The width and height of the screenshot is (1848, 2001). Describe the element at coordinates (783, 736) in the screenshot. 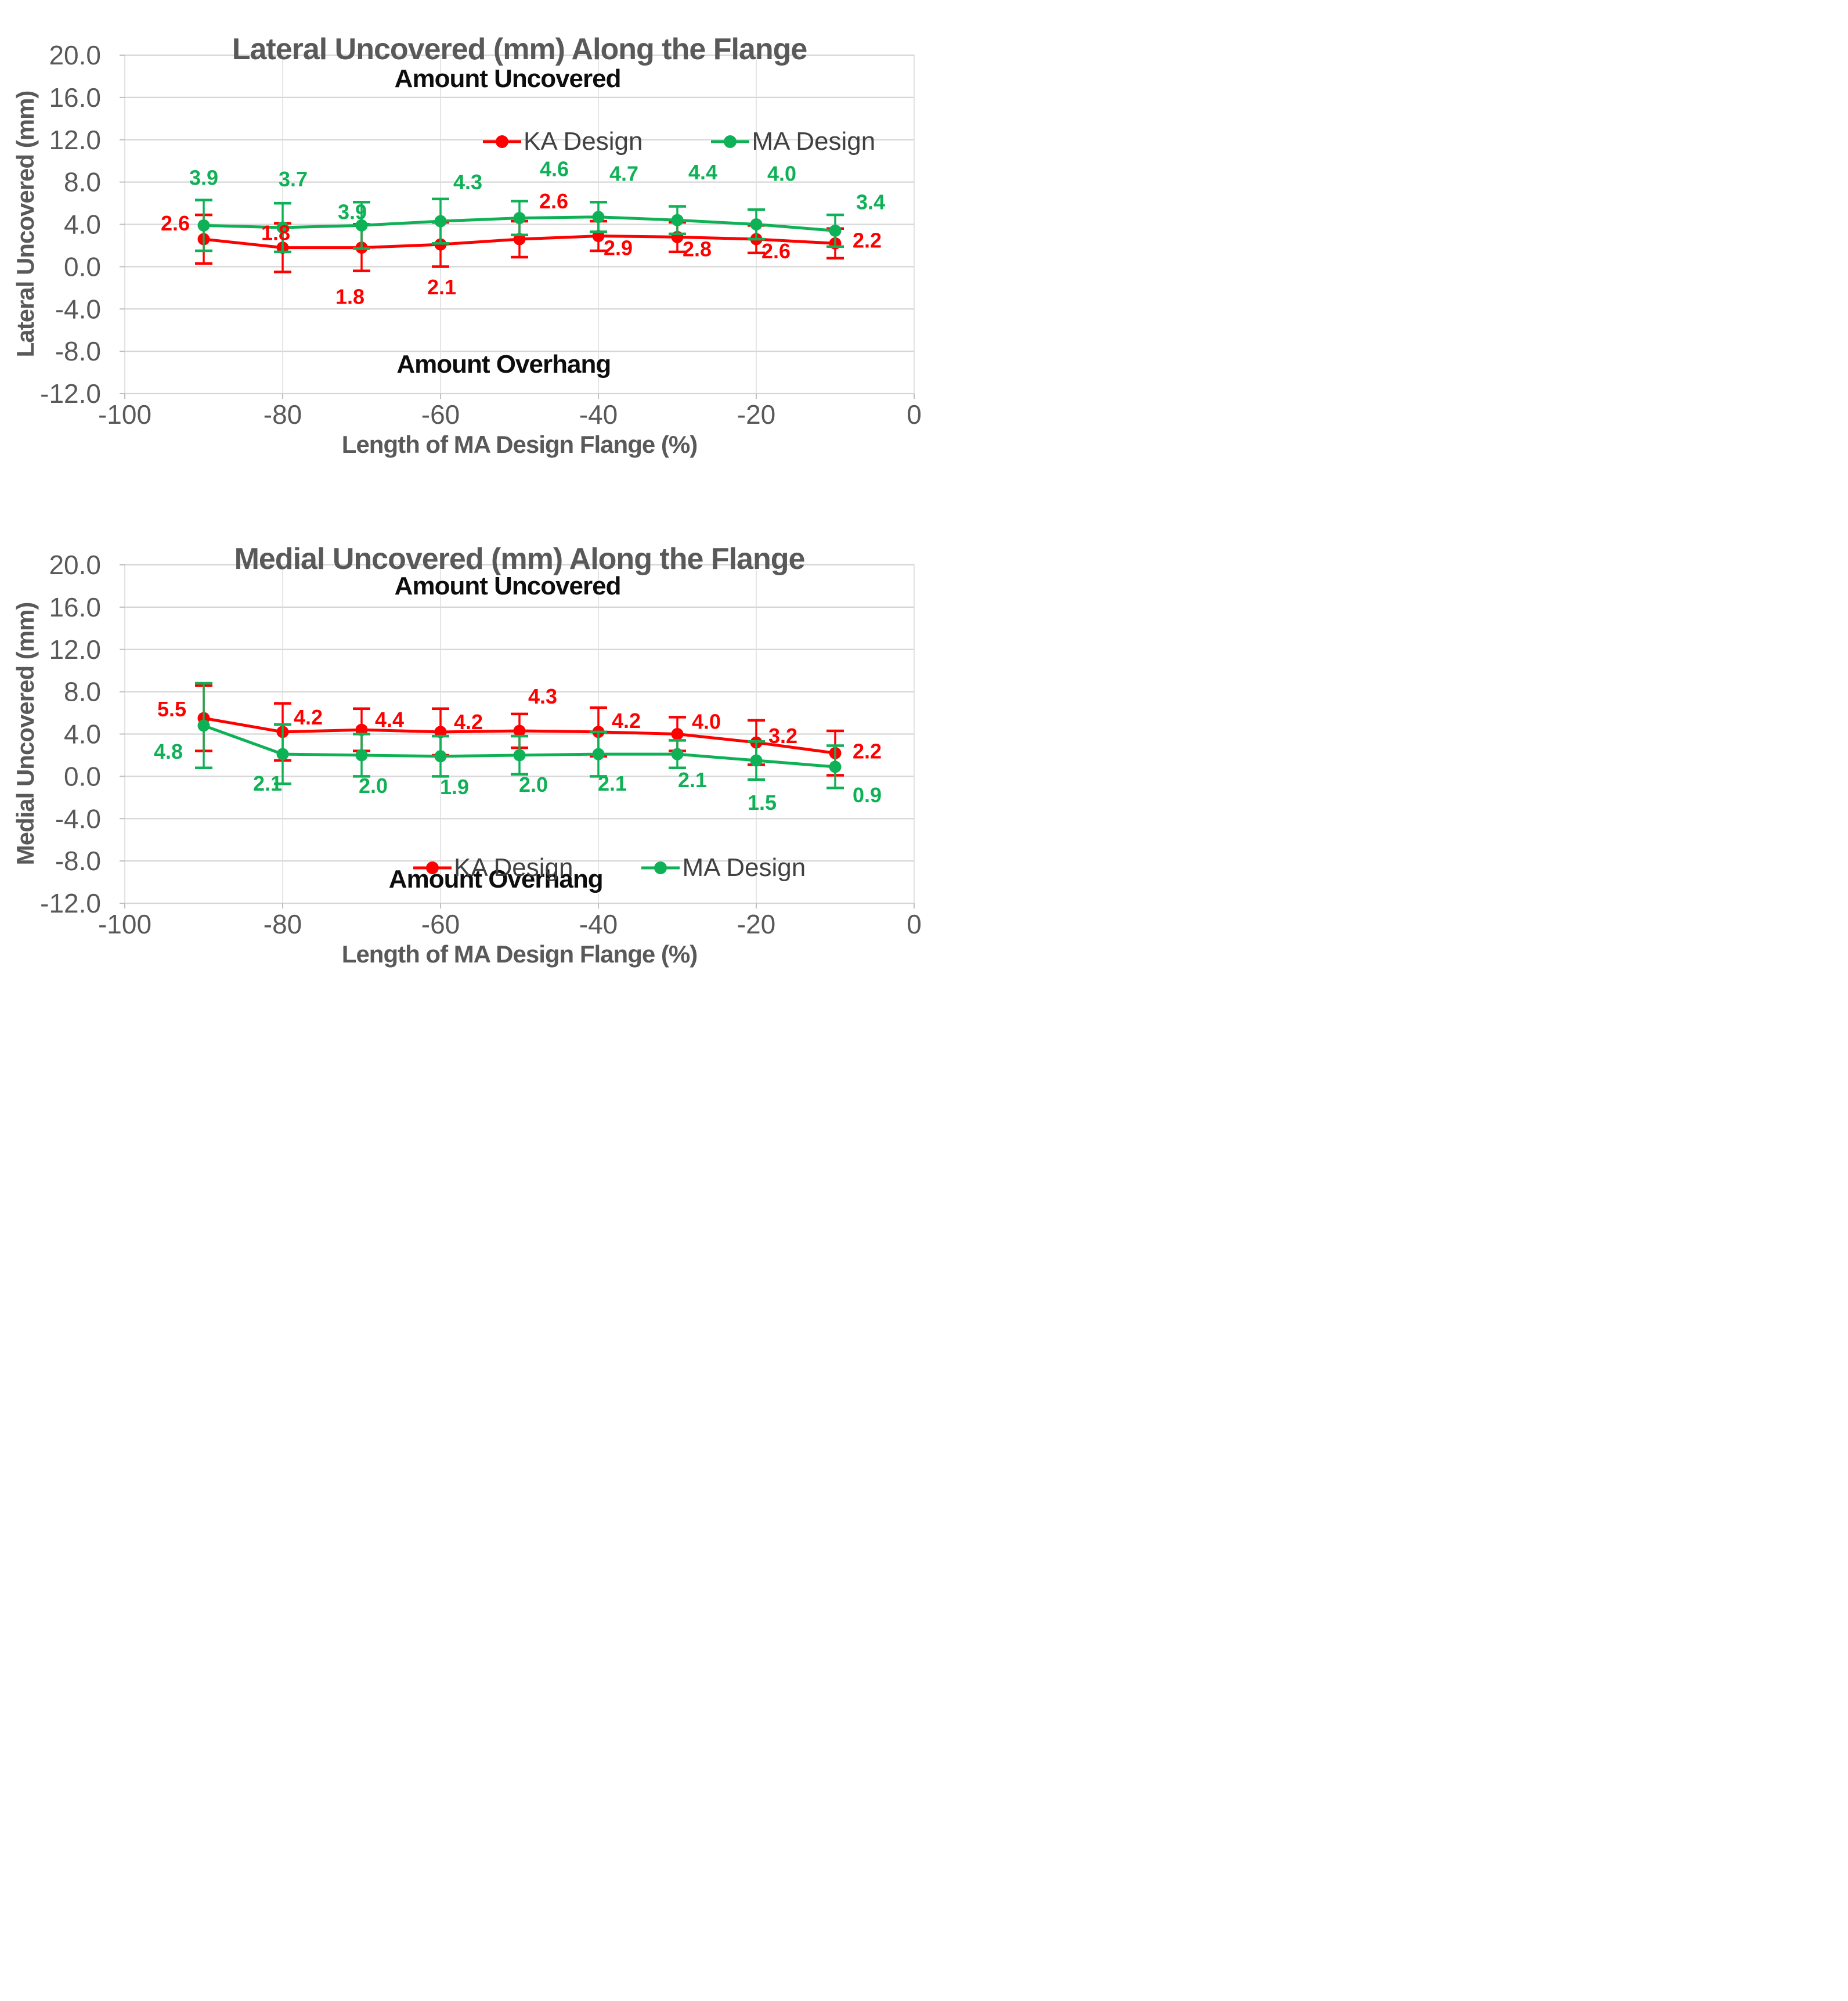

I see `svg-text: 3.2` at that location.